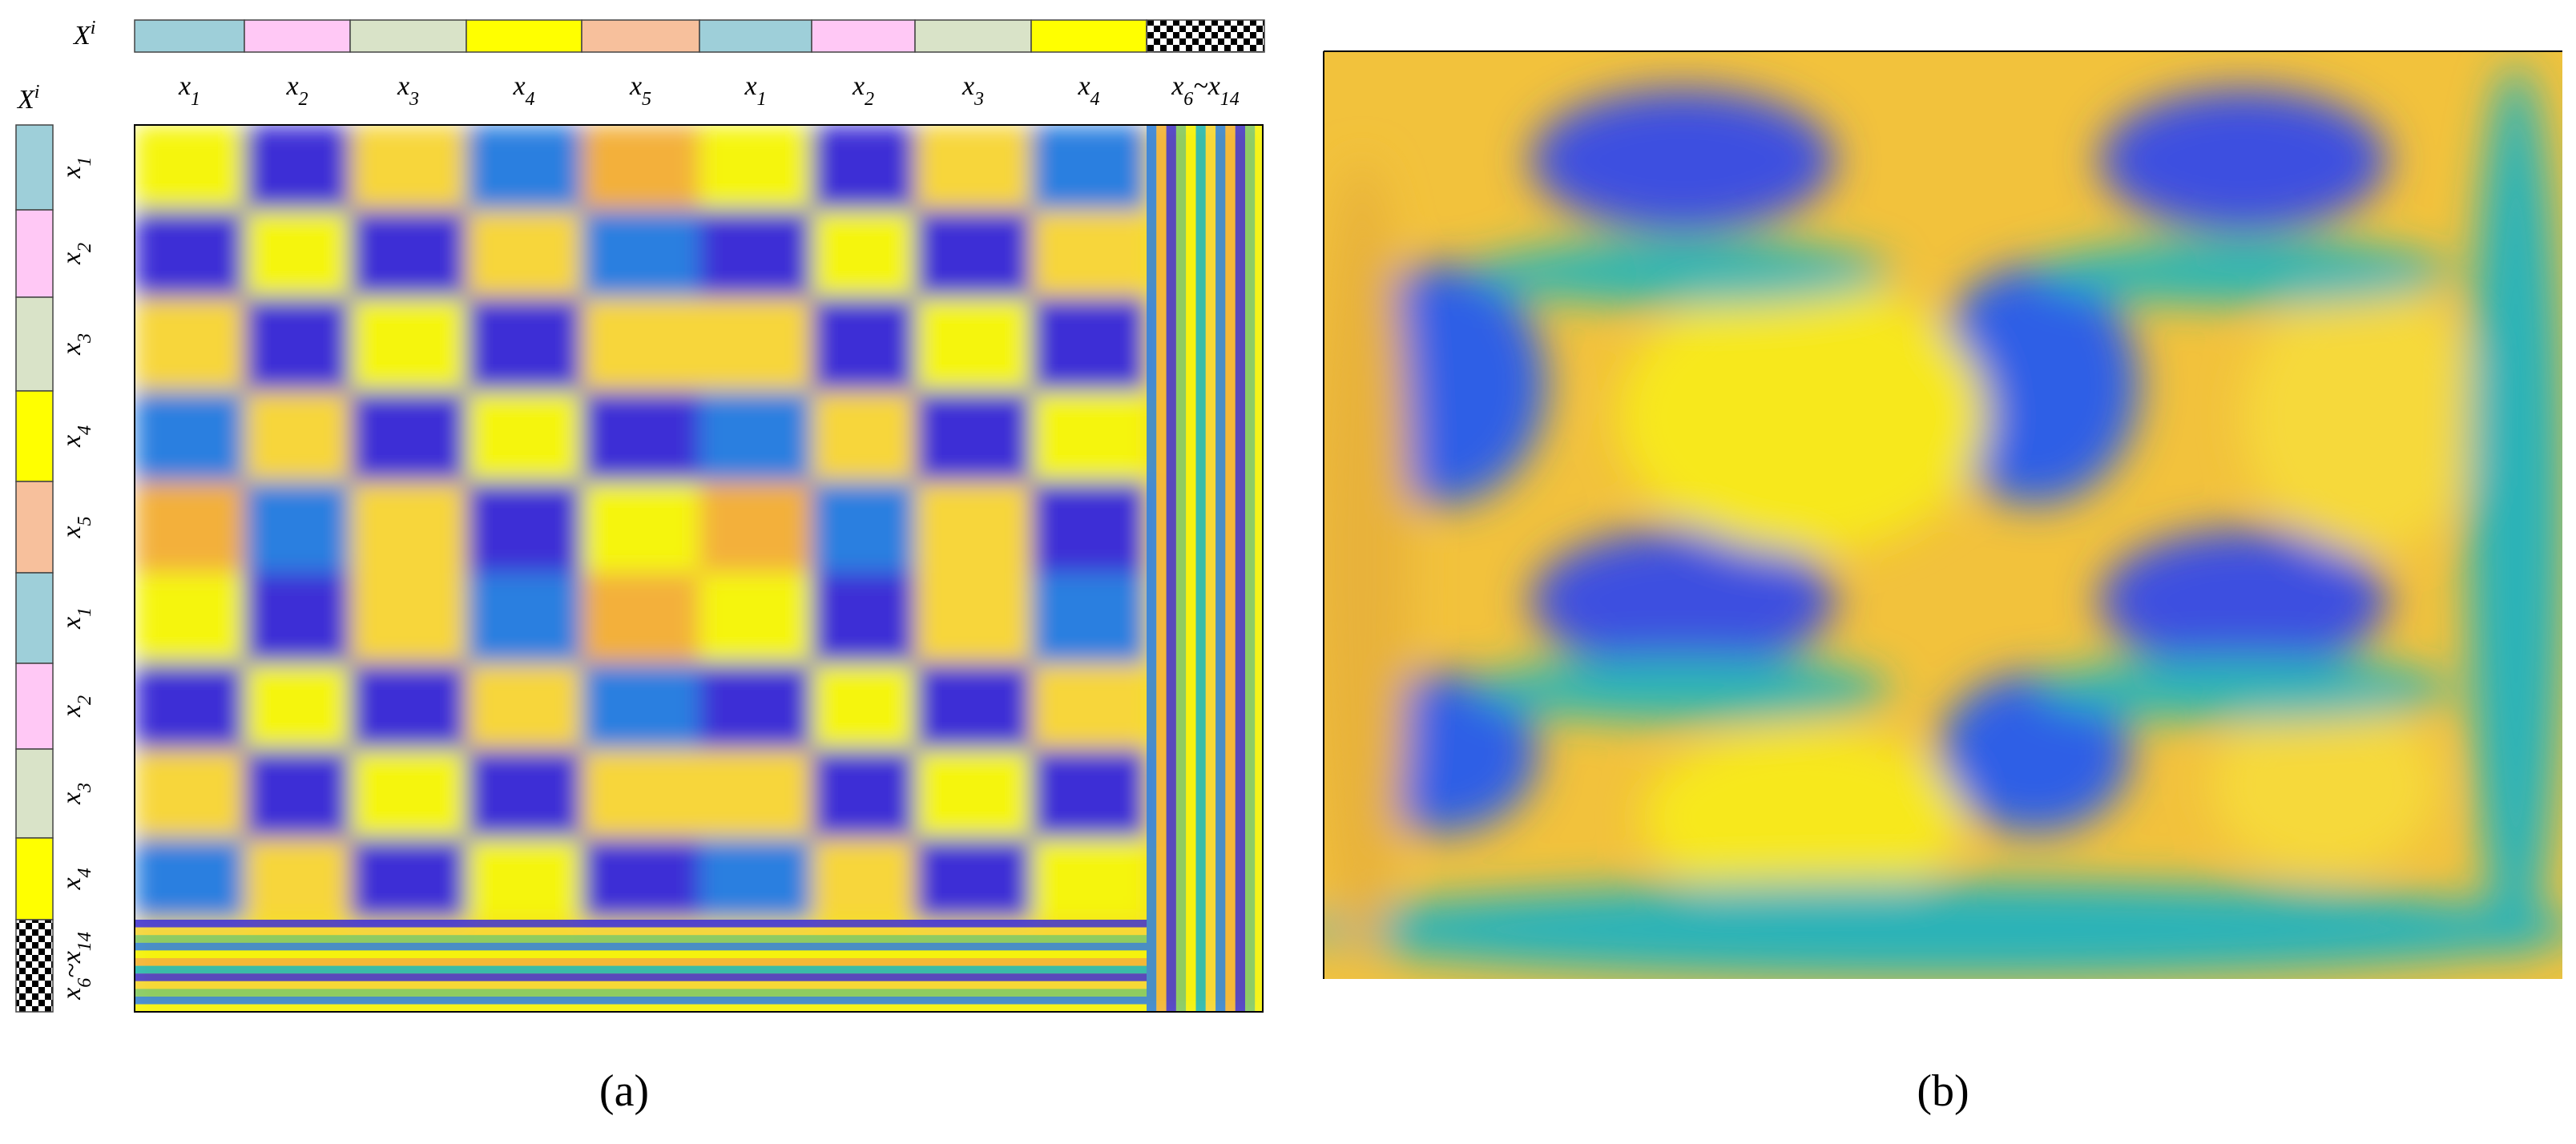  Describe the element at coordinates (27, 99) in the screenshot. I see `label: Xi` at that location.